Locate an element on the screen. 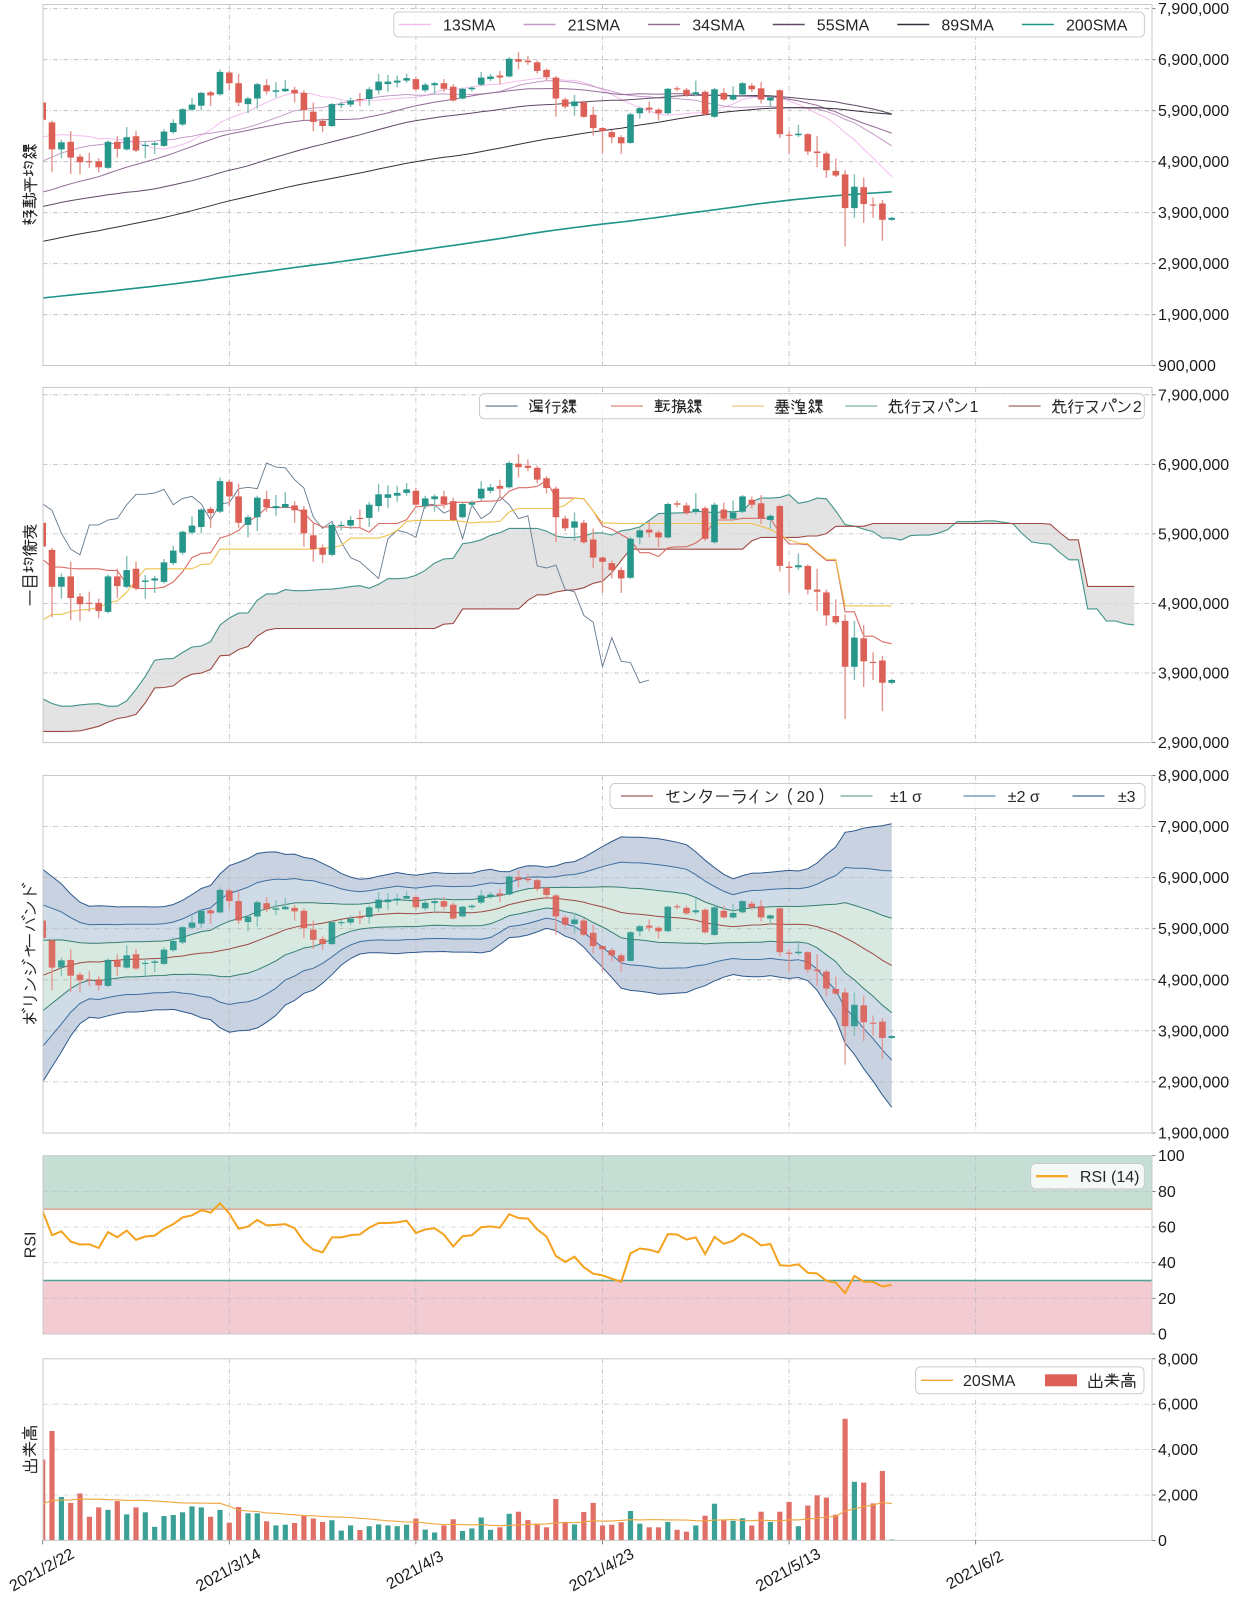 This screenshot has width=1238, height=1605. svg-text: 1 is located at coordinates (974, 407).